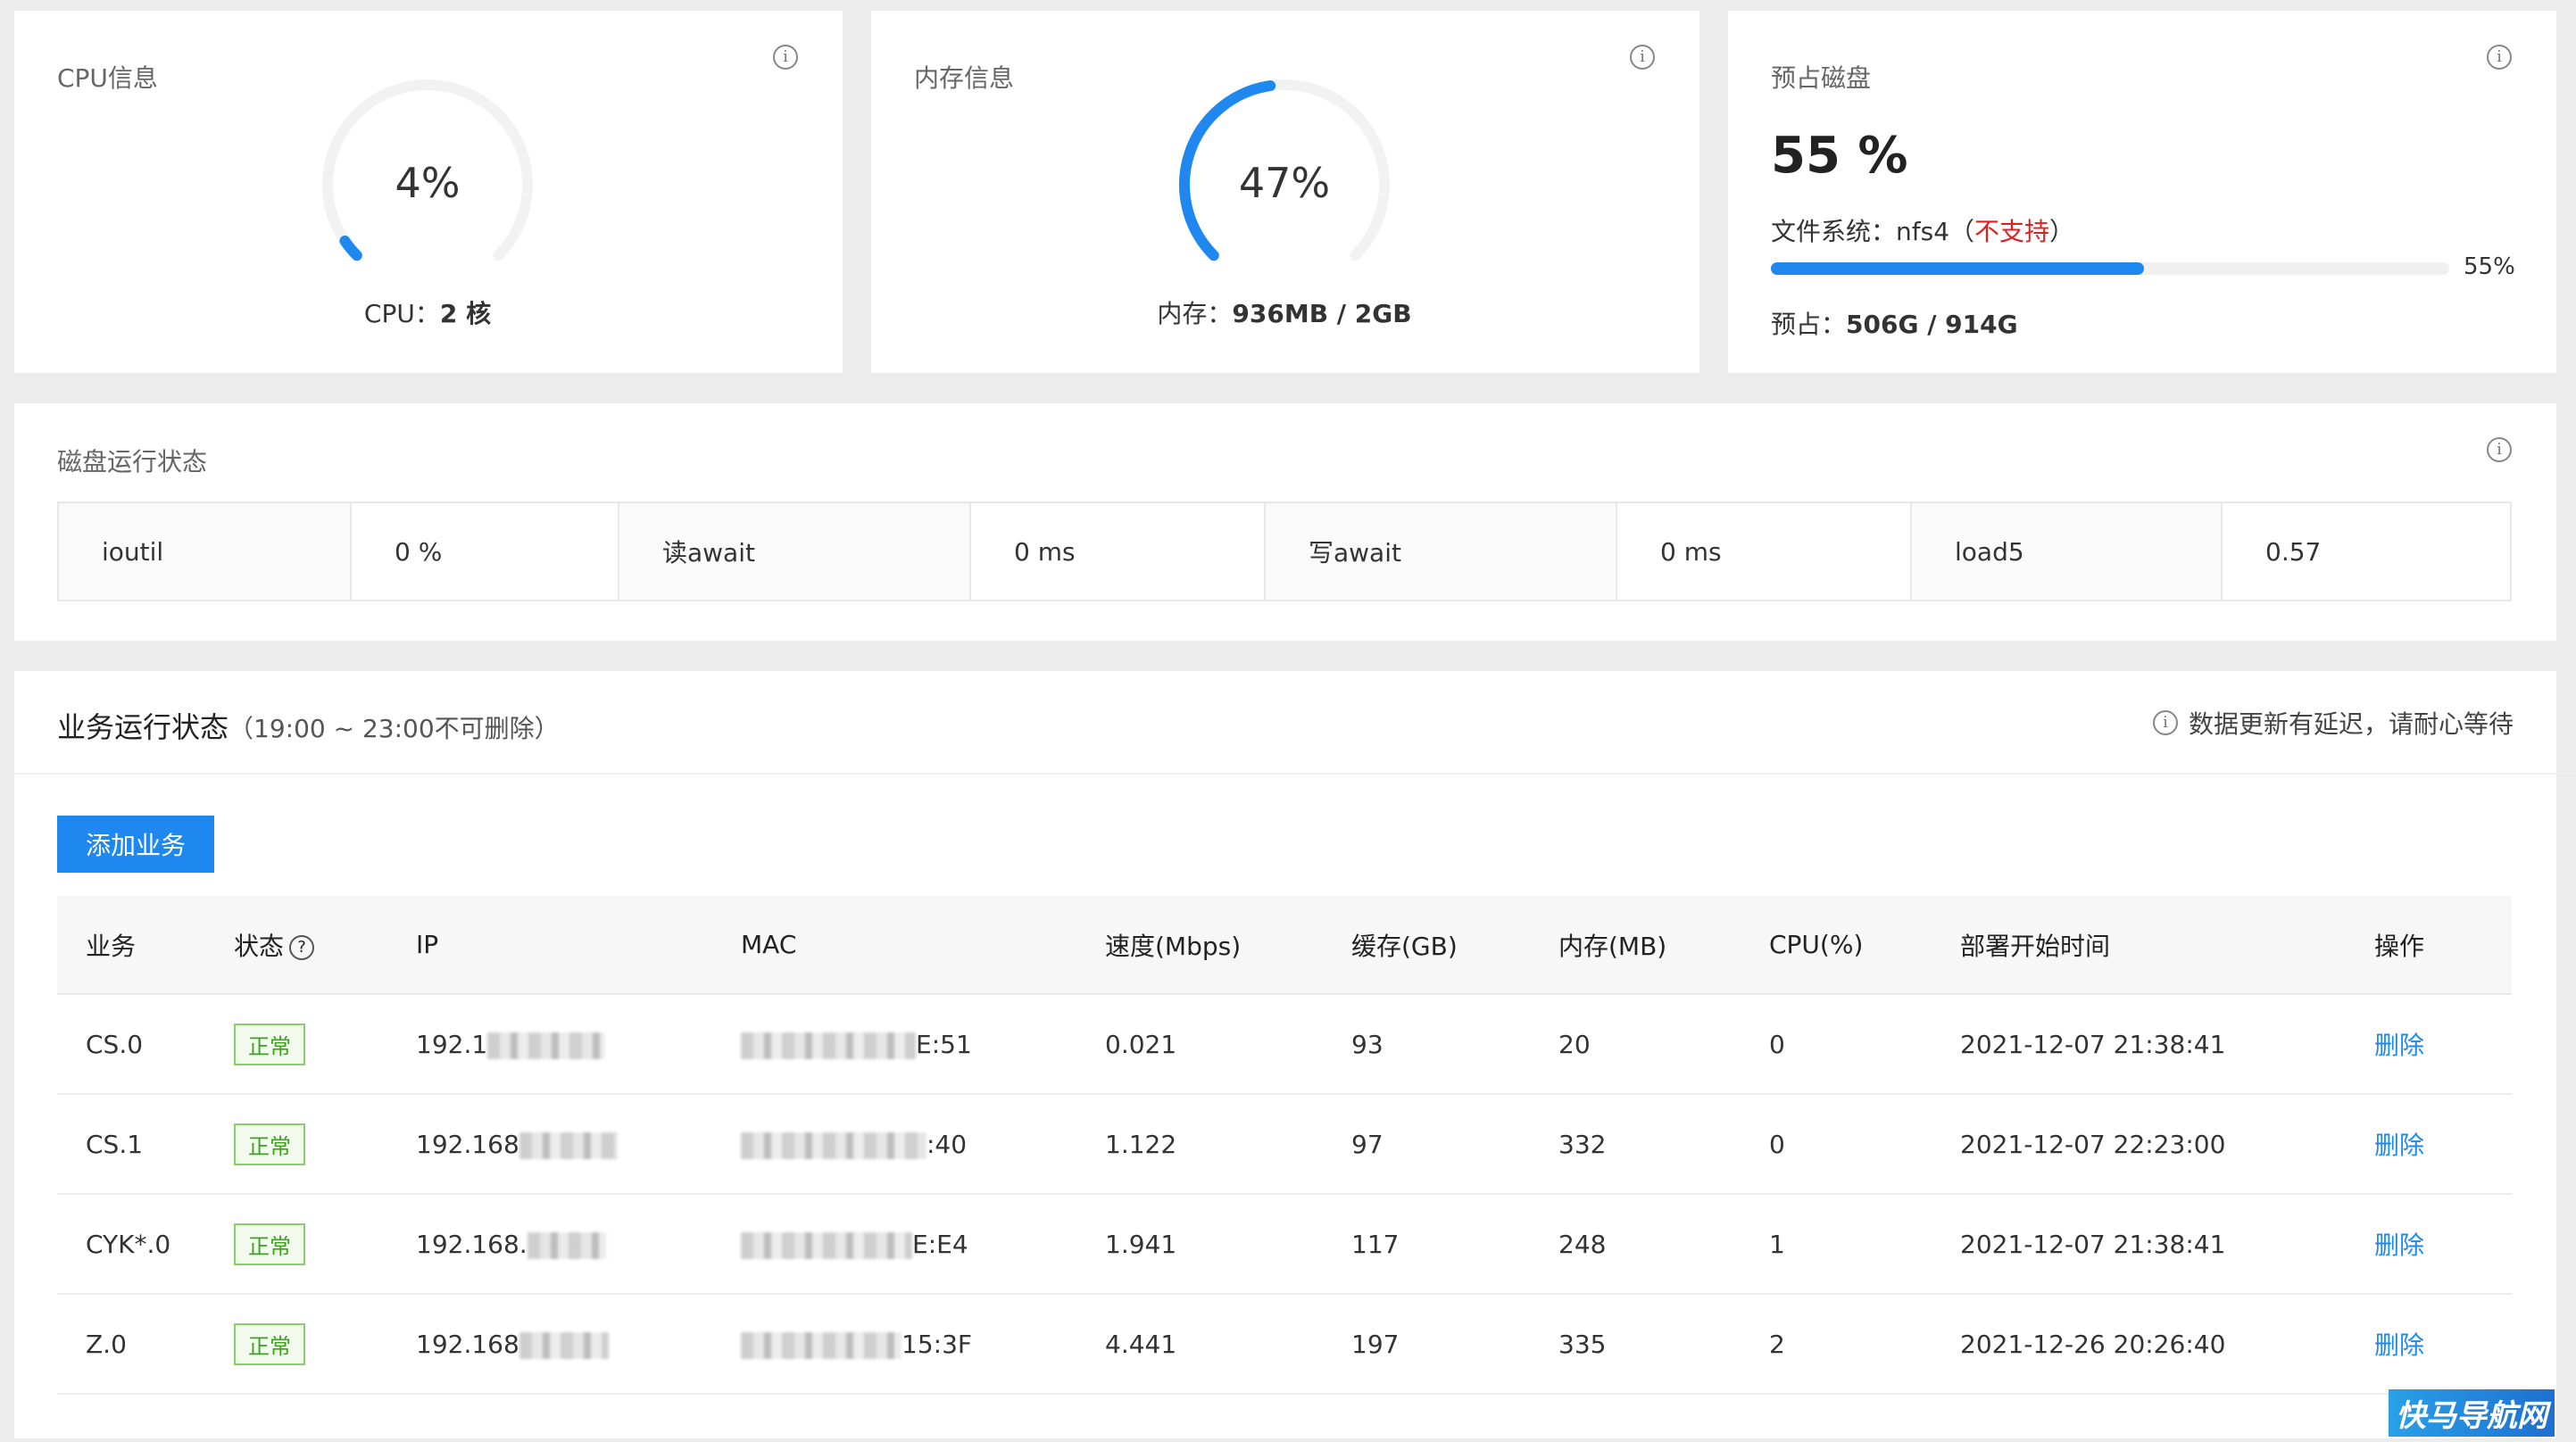  Describe the element at coordinates (1285, 313) in the screenshot. I see `memory-usage: 内存：936MB / 2GB` at that location.